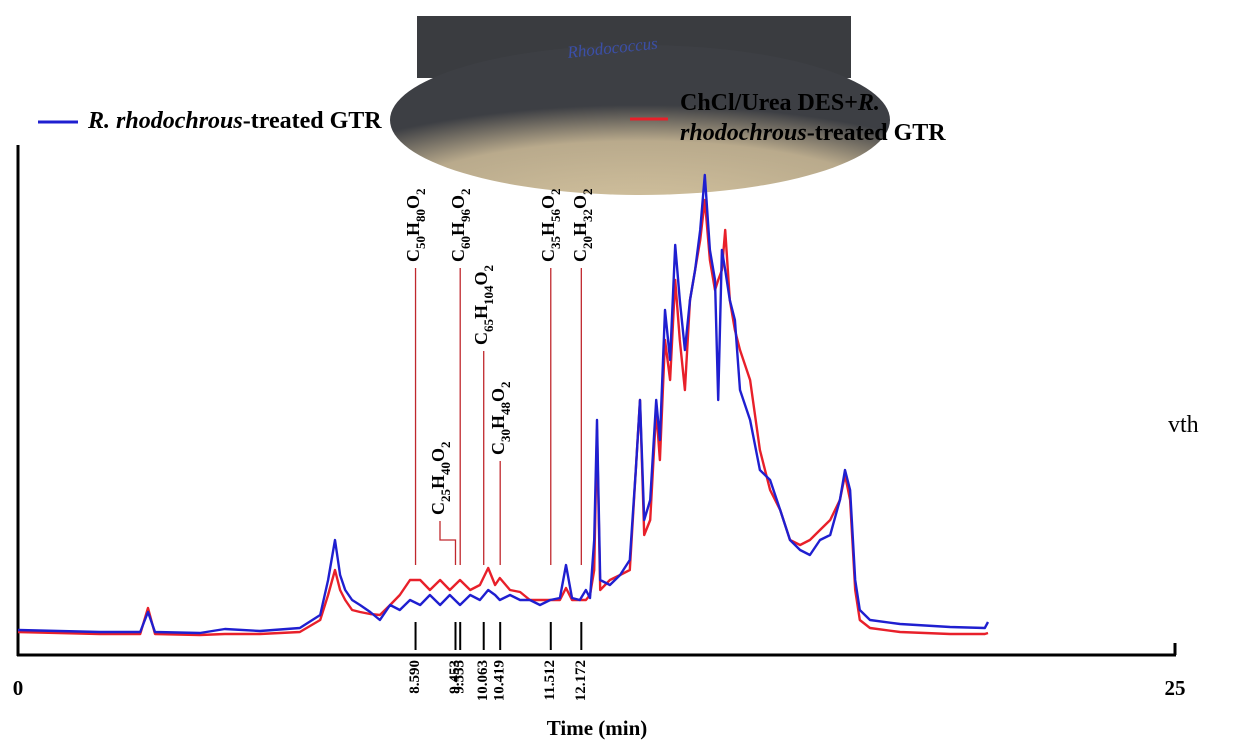 This screenshot has height=749, width=1244. I want to click on annotation-label: C30H48O2, so click(500, 418).